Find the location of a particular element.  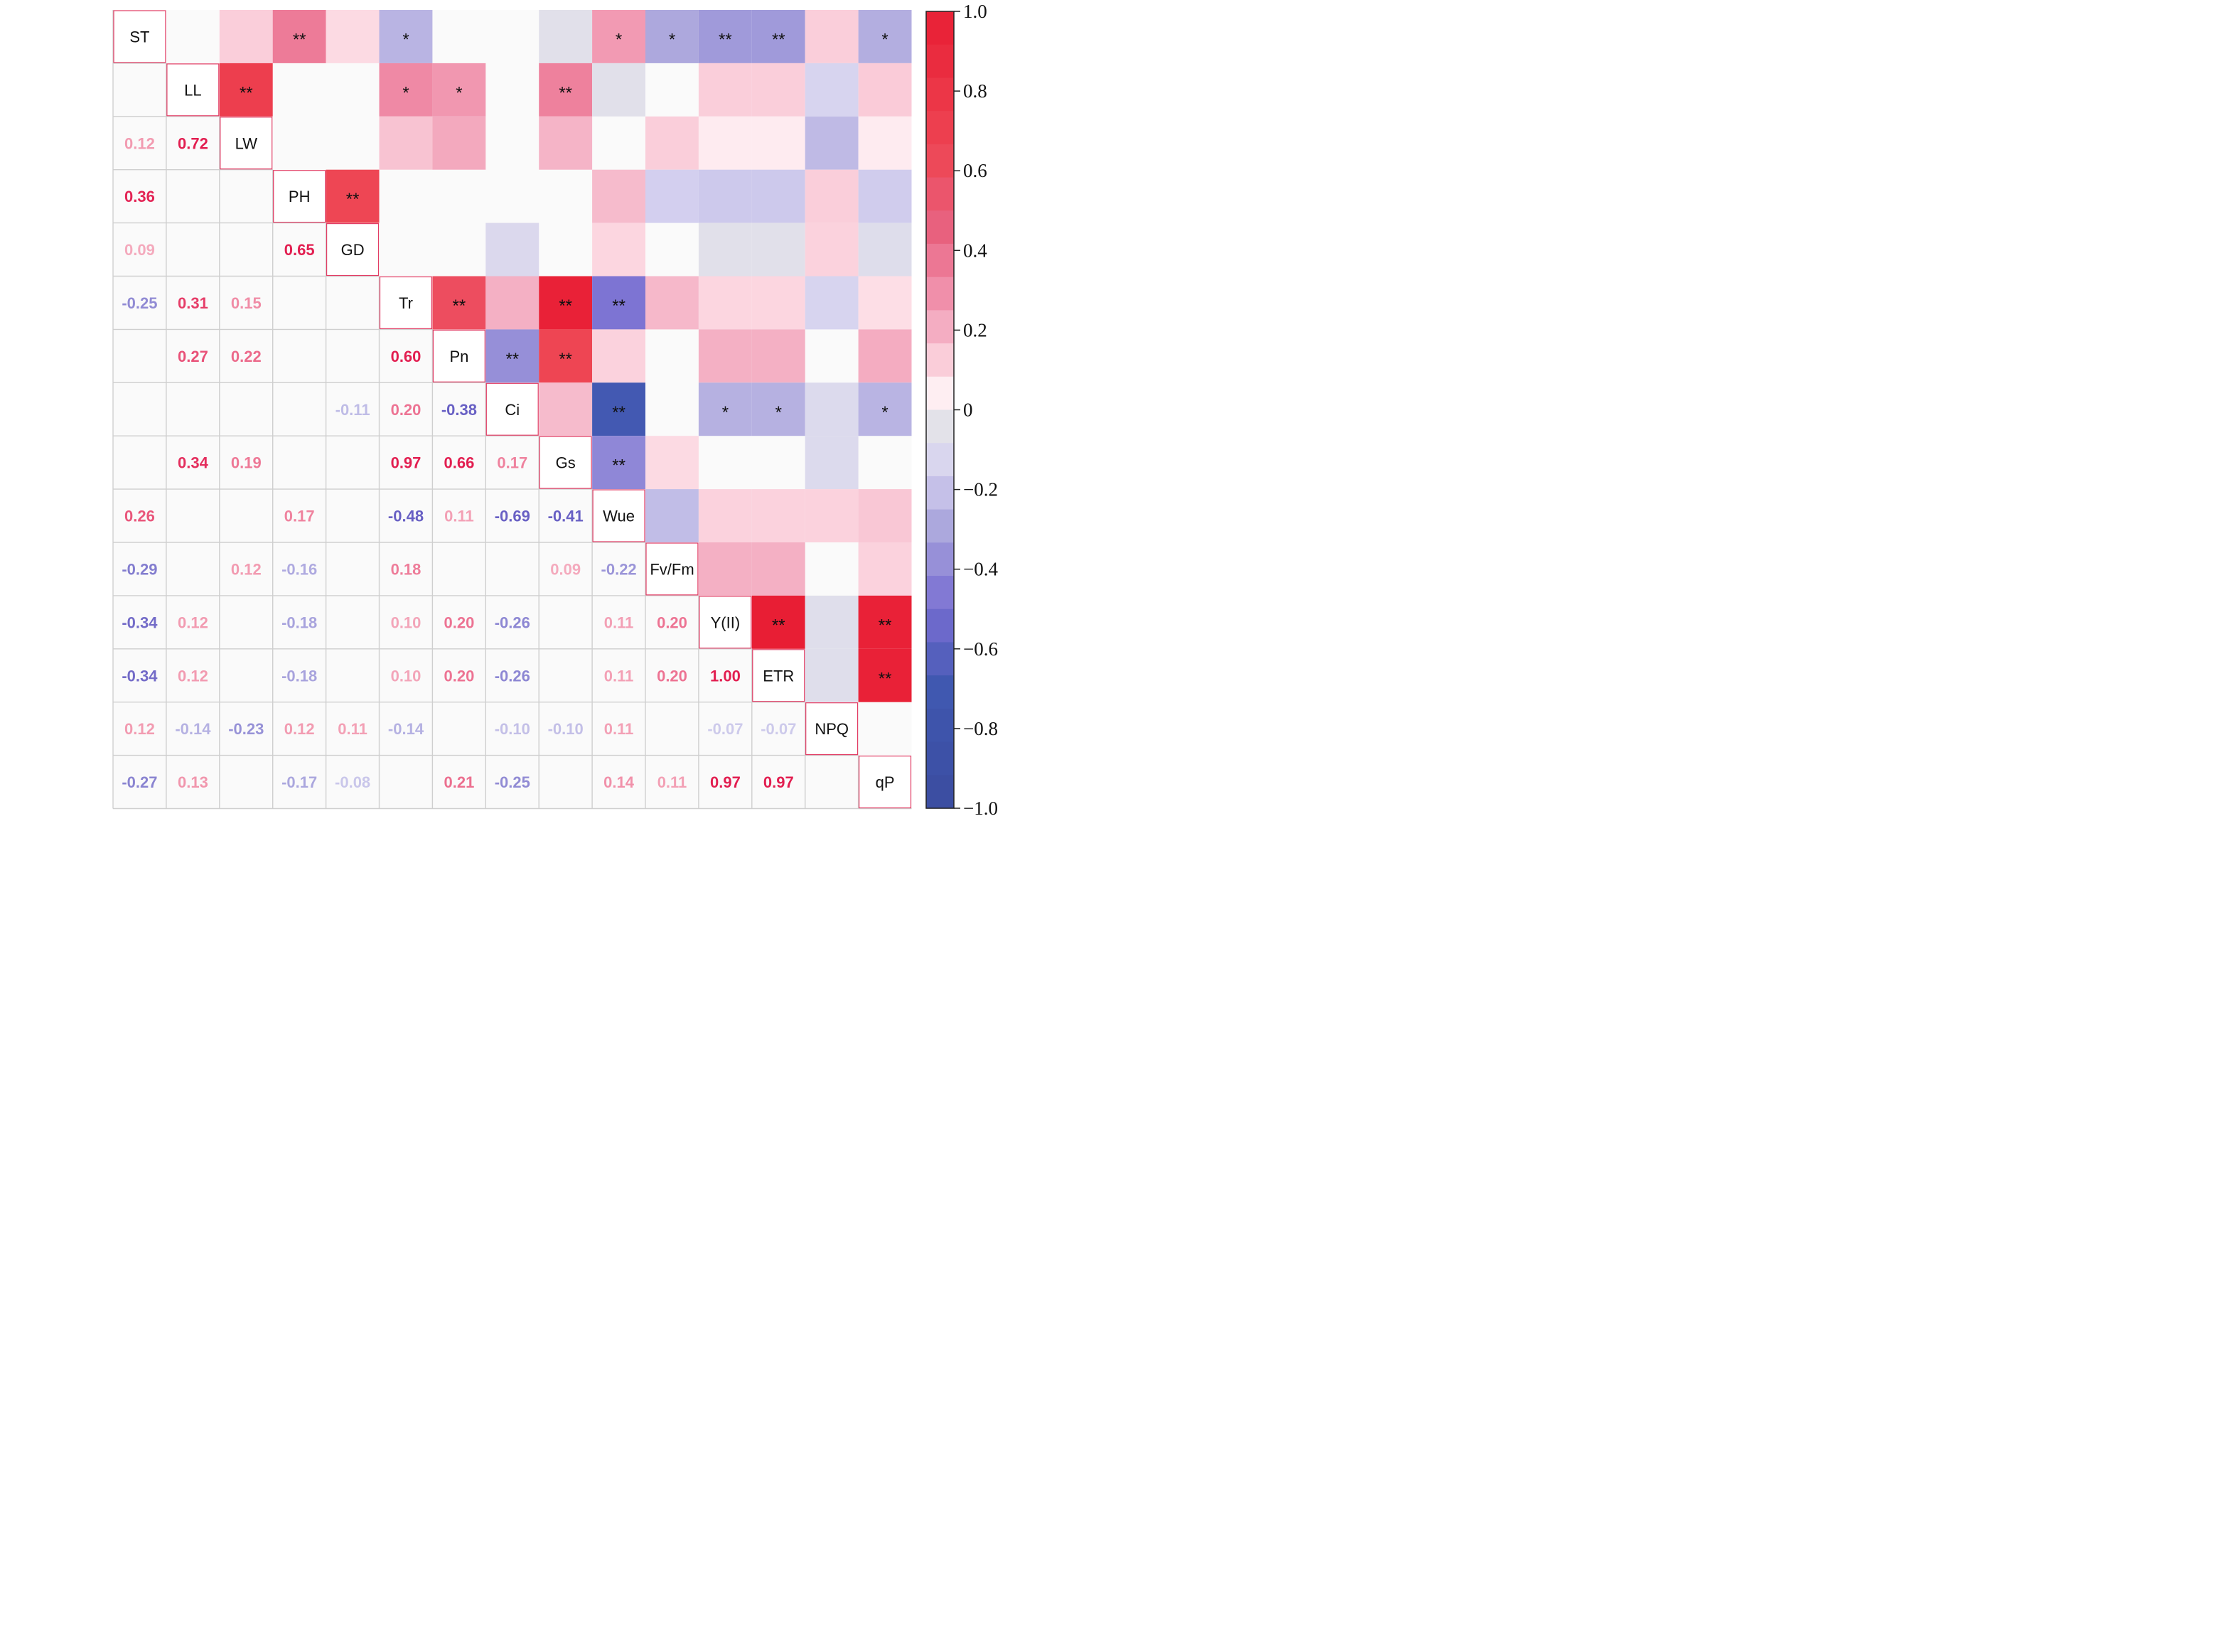

value-label-etr-ph: -0.18 is located at coordinates (299, 676).